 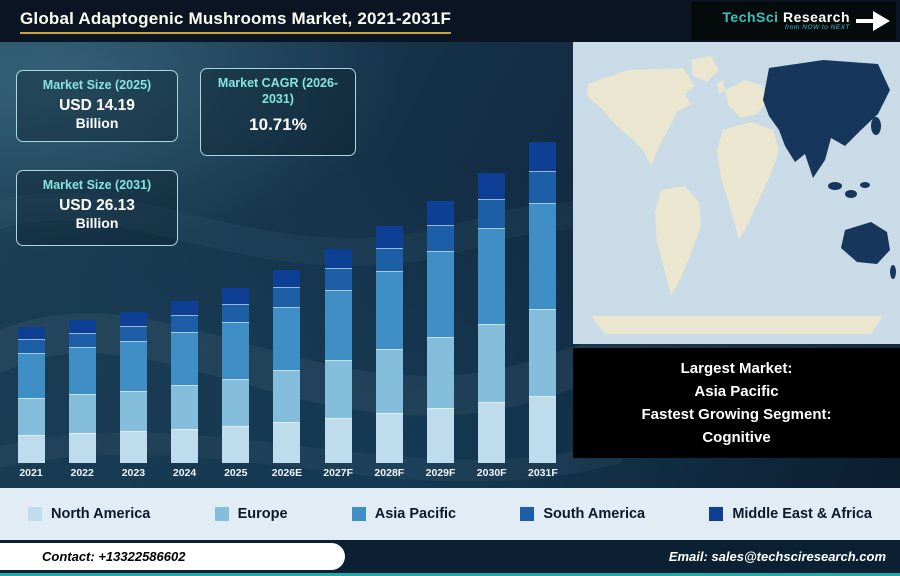 I want to click on stat-unit: Billion, so click(x=97, y=222).